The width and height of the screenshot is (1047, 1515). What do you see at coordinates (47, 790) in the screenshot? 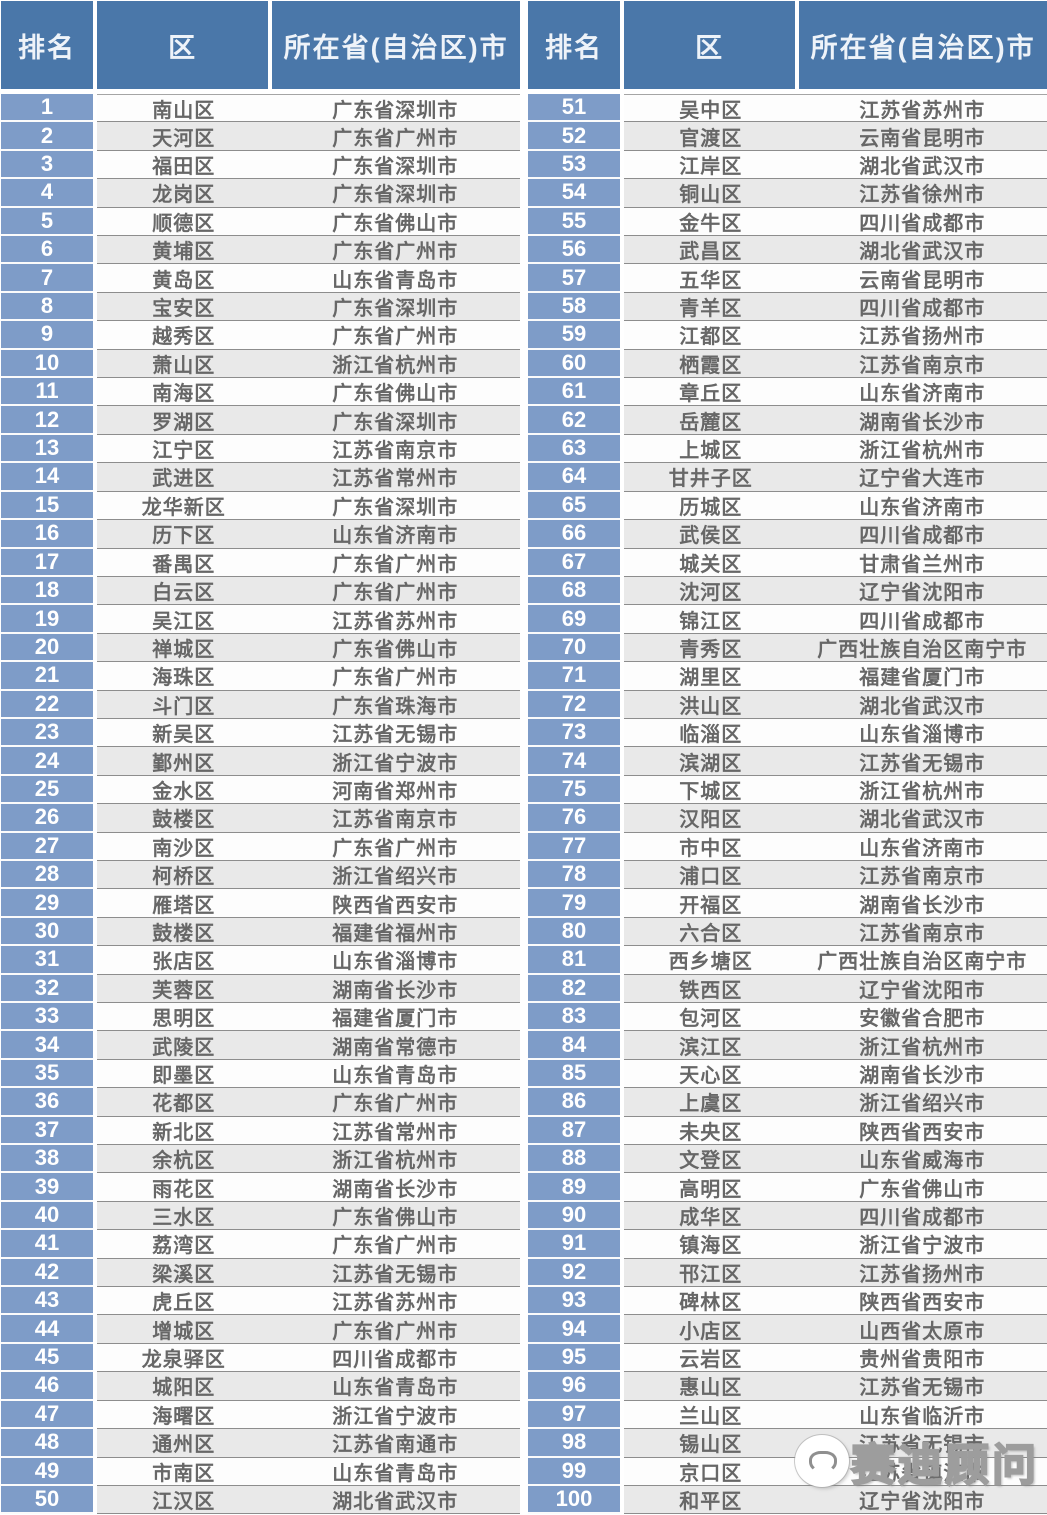
I see `rank-cell: 25` at bounding box center [47, 790].